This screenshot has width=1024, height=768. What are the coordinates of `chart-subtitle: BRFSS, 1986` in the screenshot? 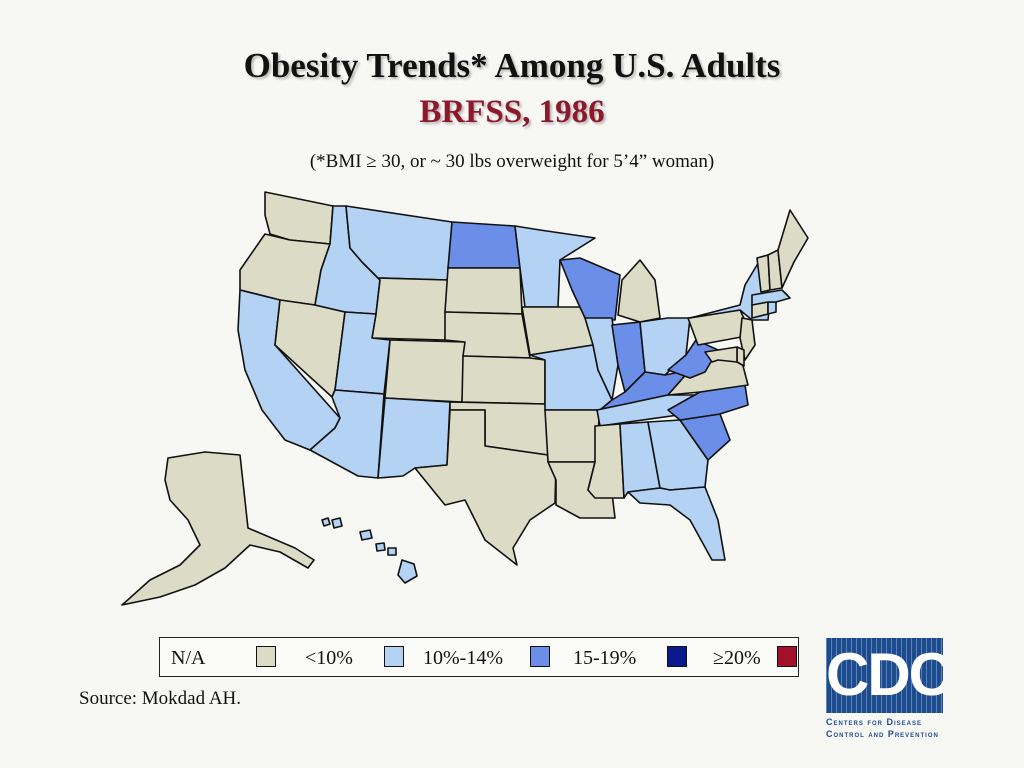 It's located at (512, 112).